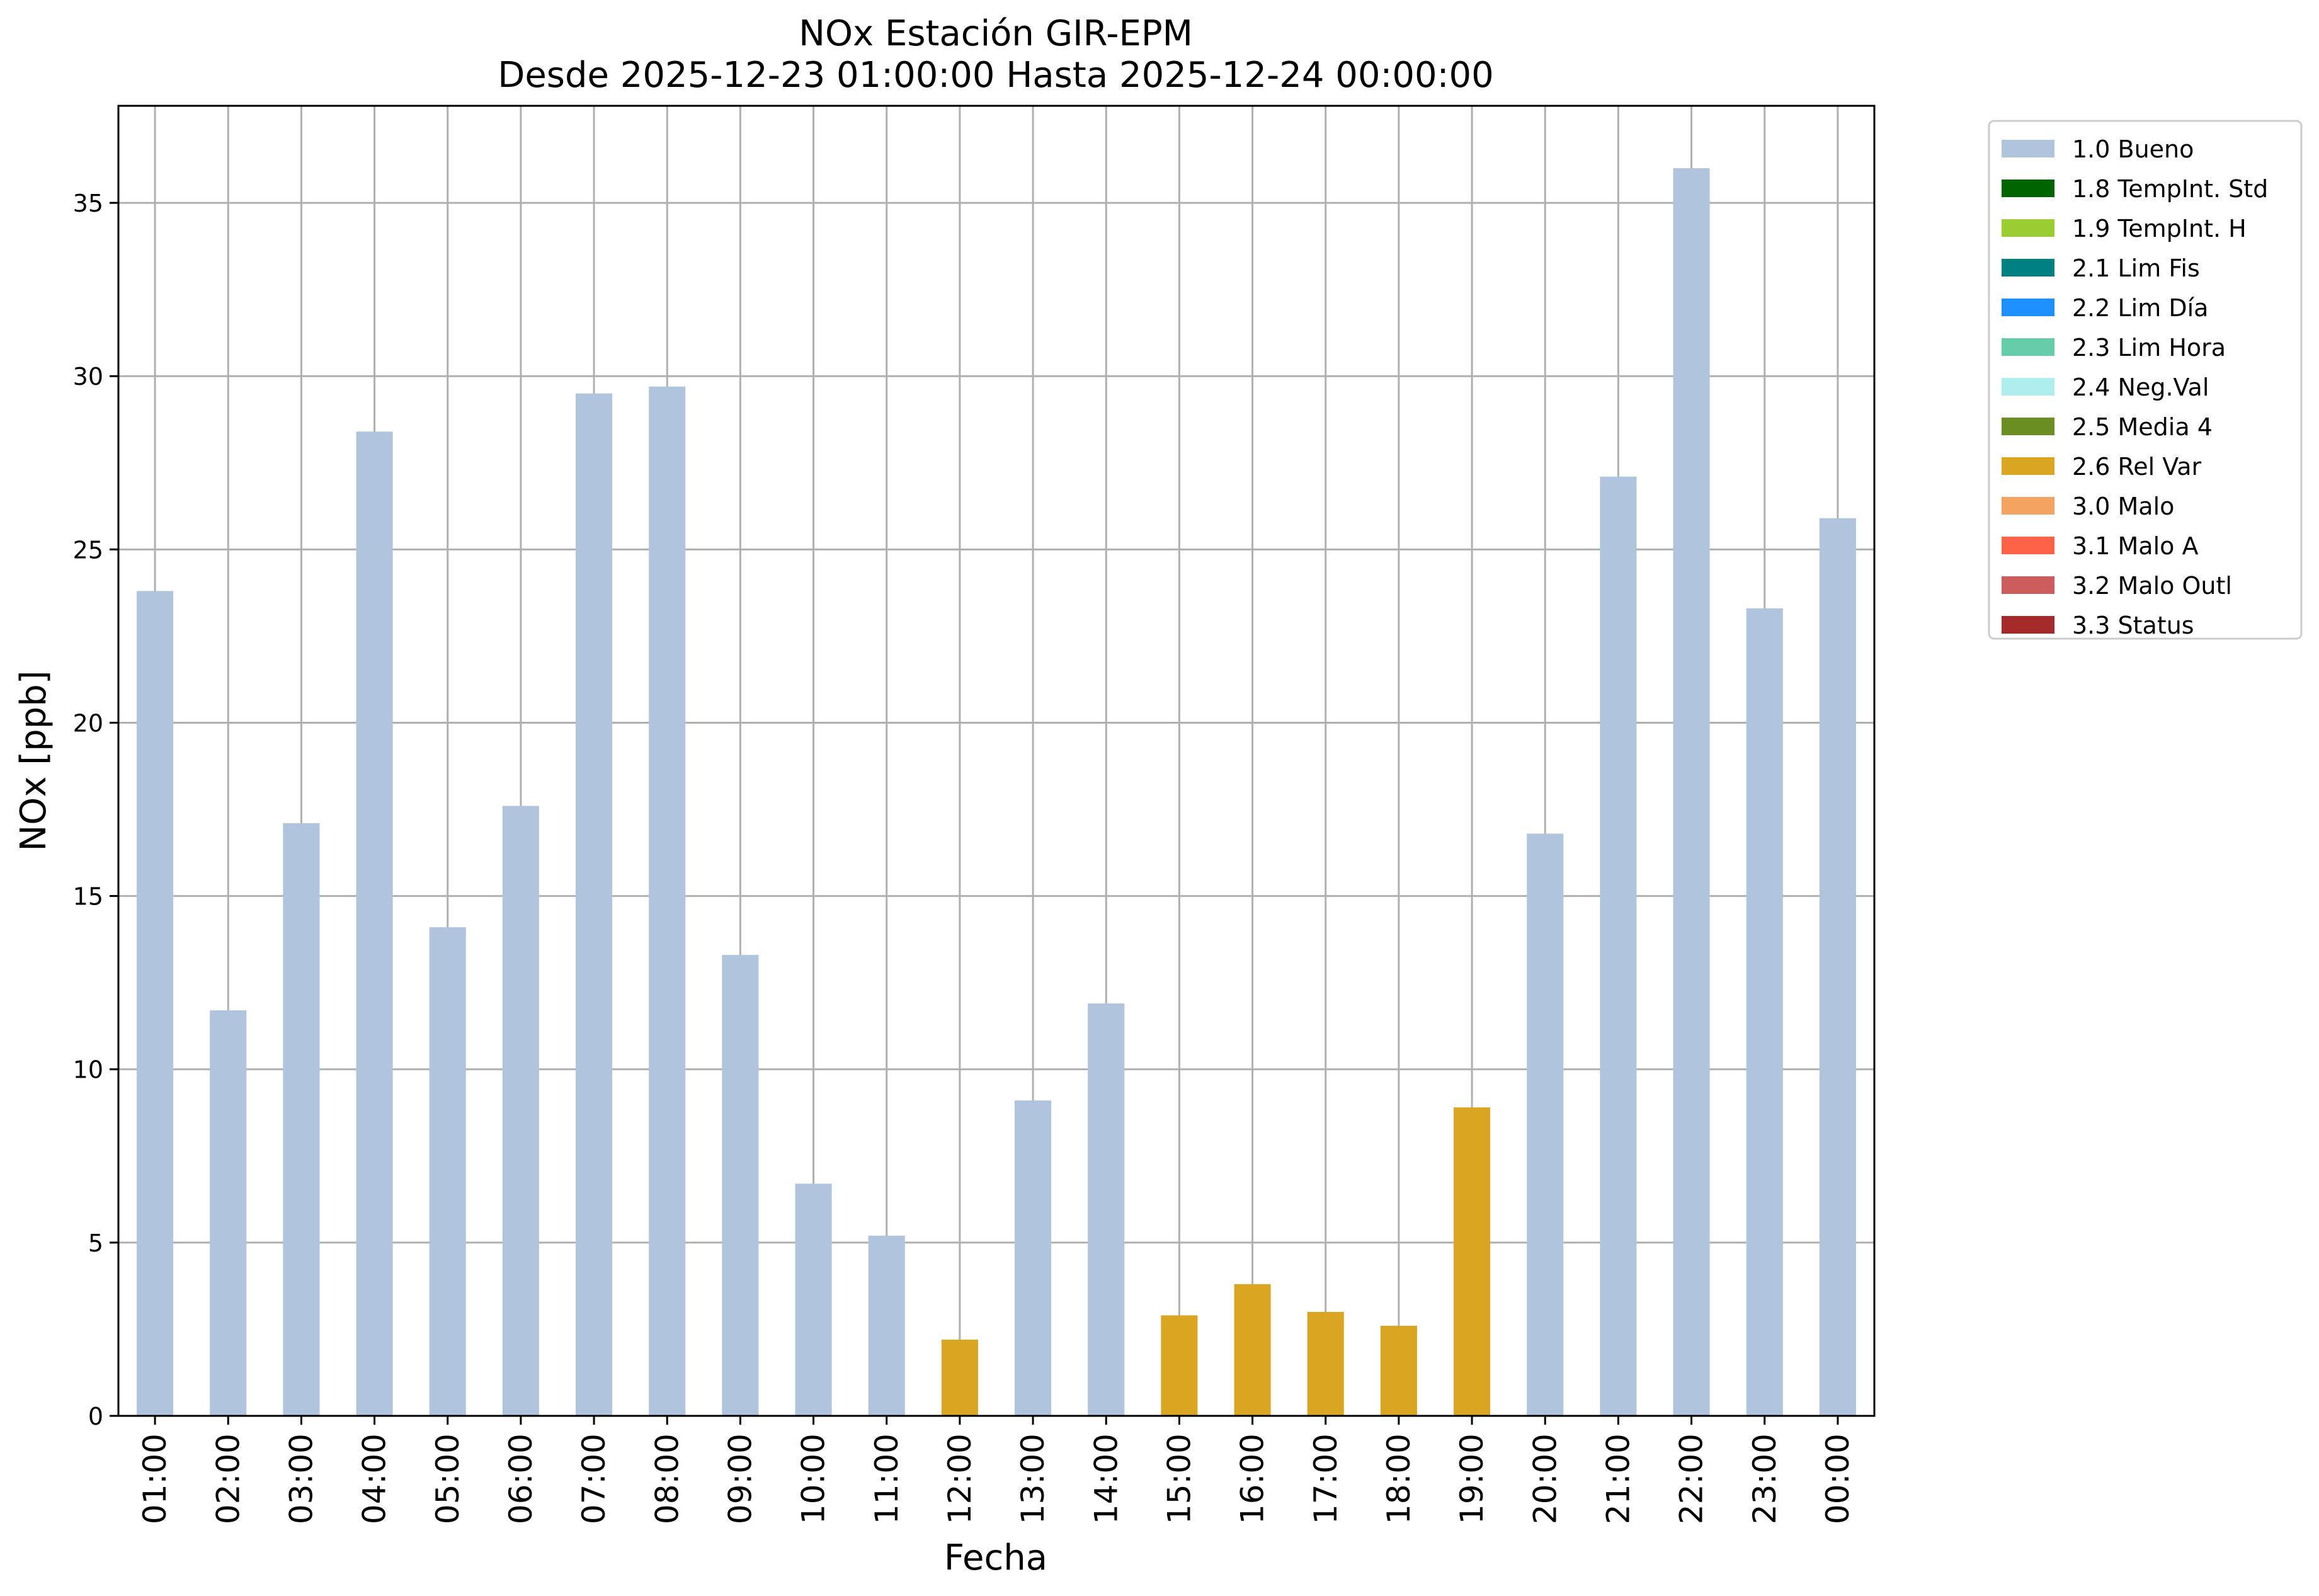 The height and width of the screenshot is (1596, 2319). I want to click on x-tick-label: 10:00, so click(813, 1479).